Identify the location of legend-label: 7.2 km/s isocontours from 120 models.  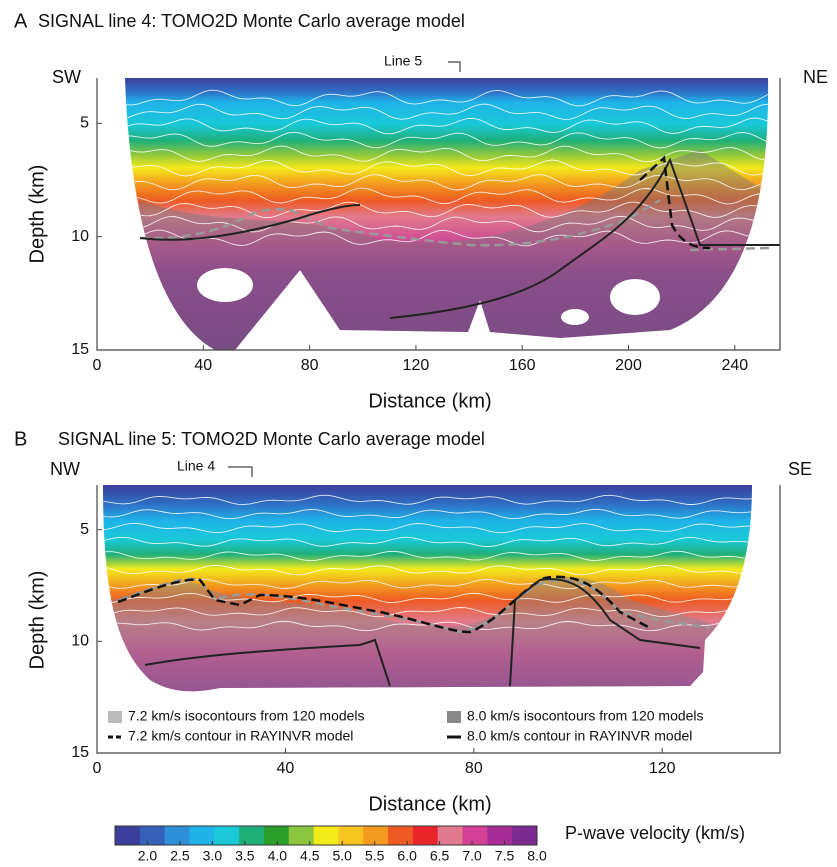
(246, 716).